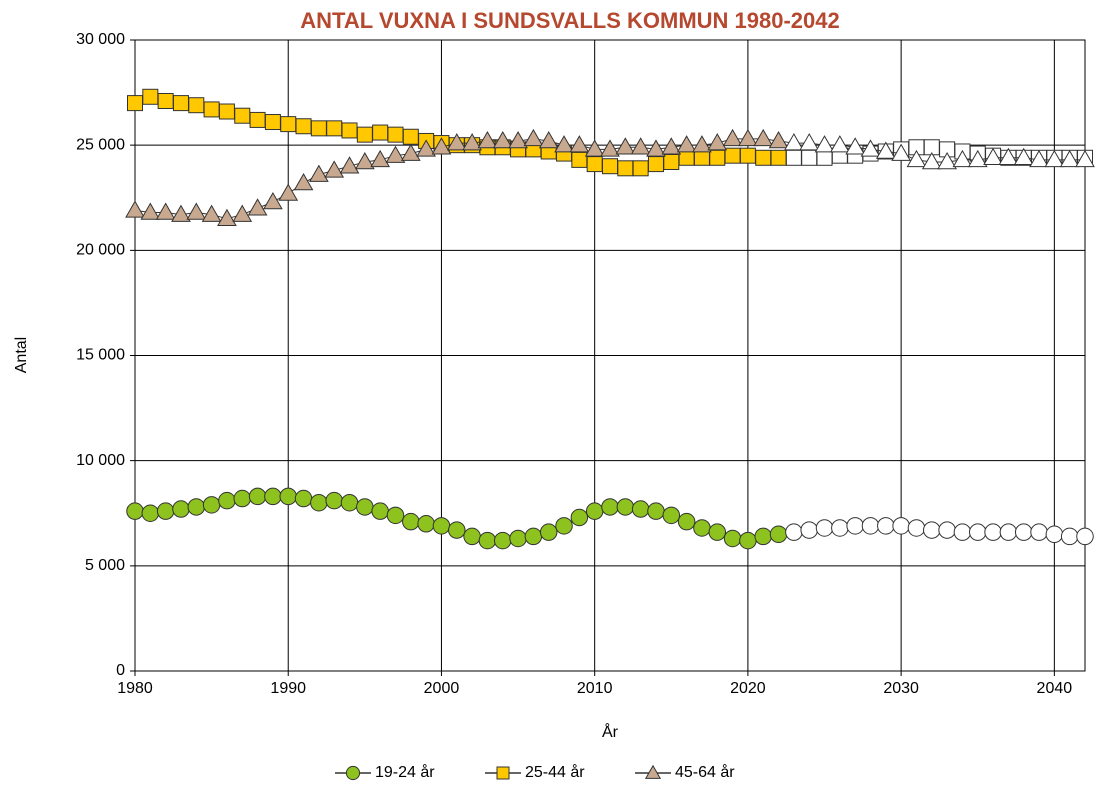 The image size is (1095, 811). I want to click on x-tick-label: 1980, so click(135, 688).